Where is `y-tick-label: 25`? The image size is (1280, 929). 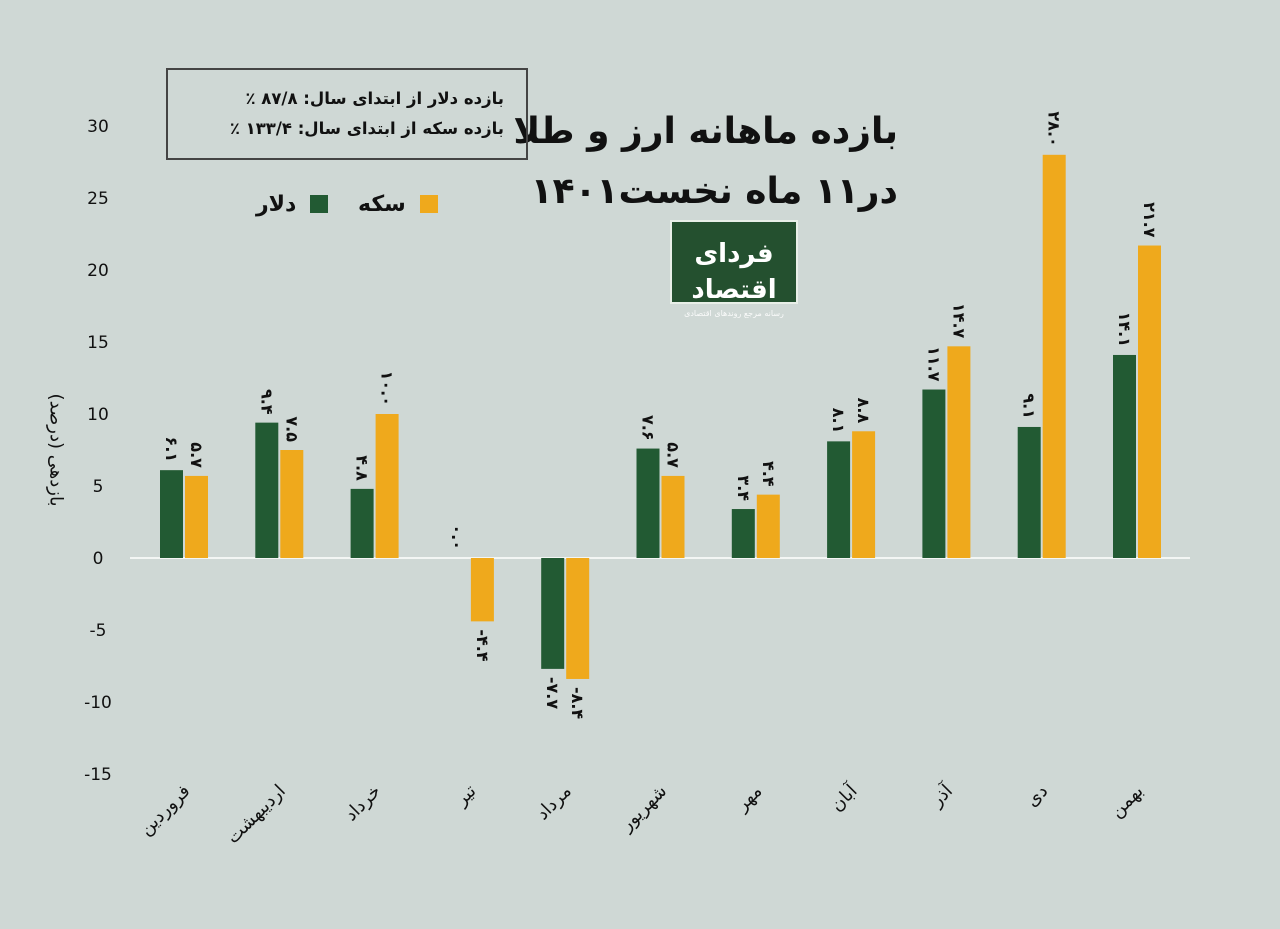
y-tick-label: 25 is located at coordinates (98, 199).